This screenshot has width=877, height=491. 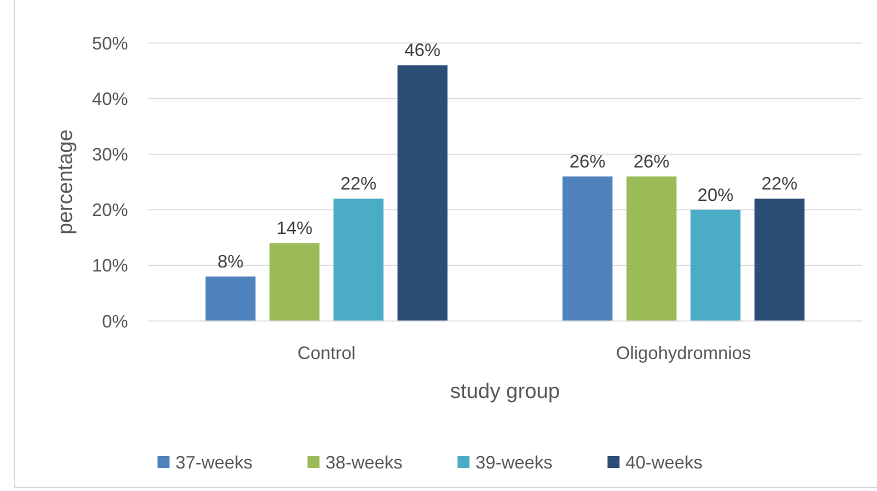 I want to click on y-tick-label: 50%, so click(x=110, y=43).